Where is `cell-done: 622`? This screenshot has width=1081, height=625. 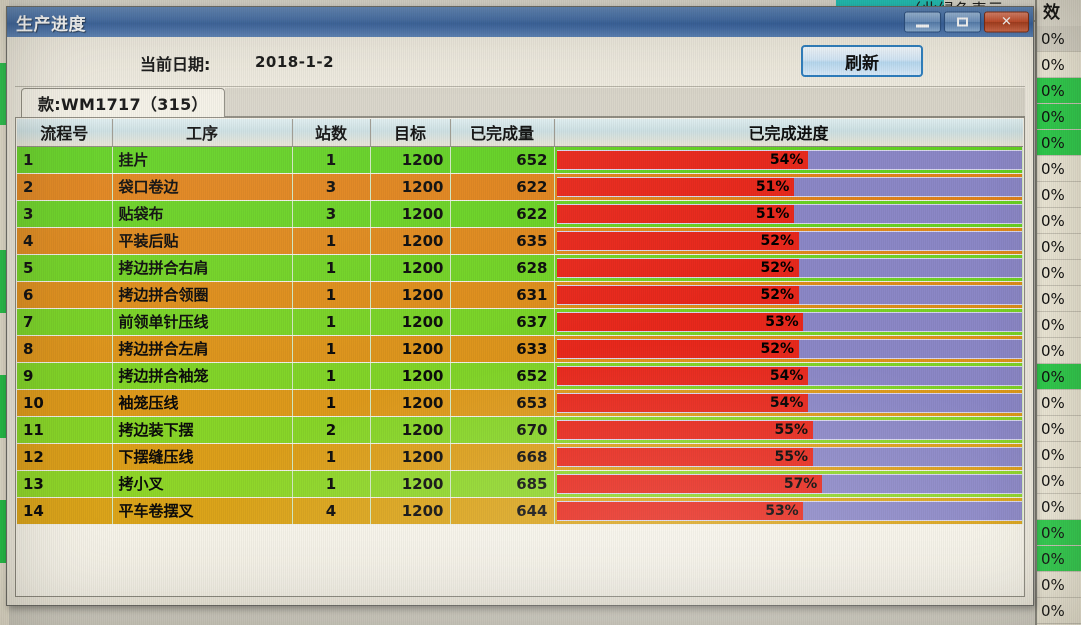
cell-done: 622 is located at coordinates (502, 214).